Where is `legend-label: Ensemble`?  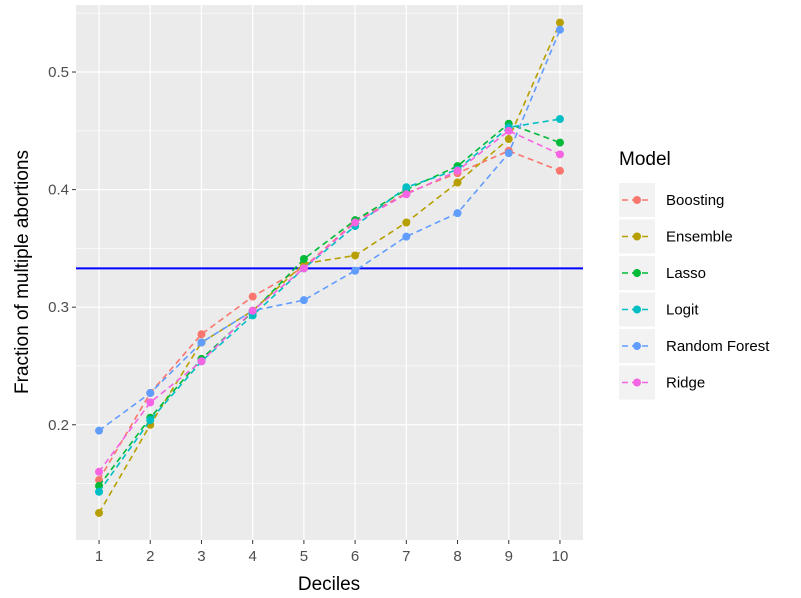 legend-label: Ensemble is located at coordinates (699, 237).